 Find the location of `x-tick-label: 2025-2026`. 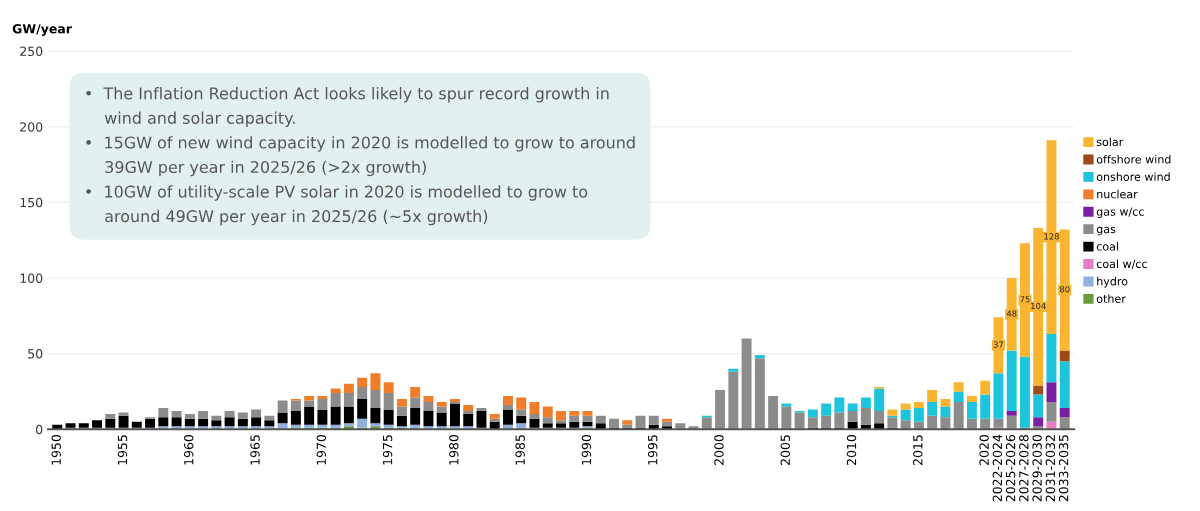

x-tick-label: 2025-2026 is located at coordinates (1010, 468).